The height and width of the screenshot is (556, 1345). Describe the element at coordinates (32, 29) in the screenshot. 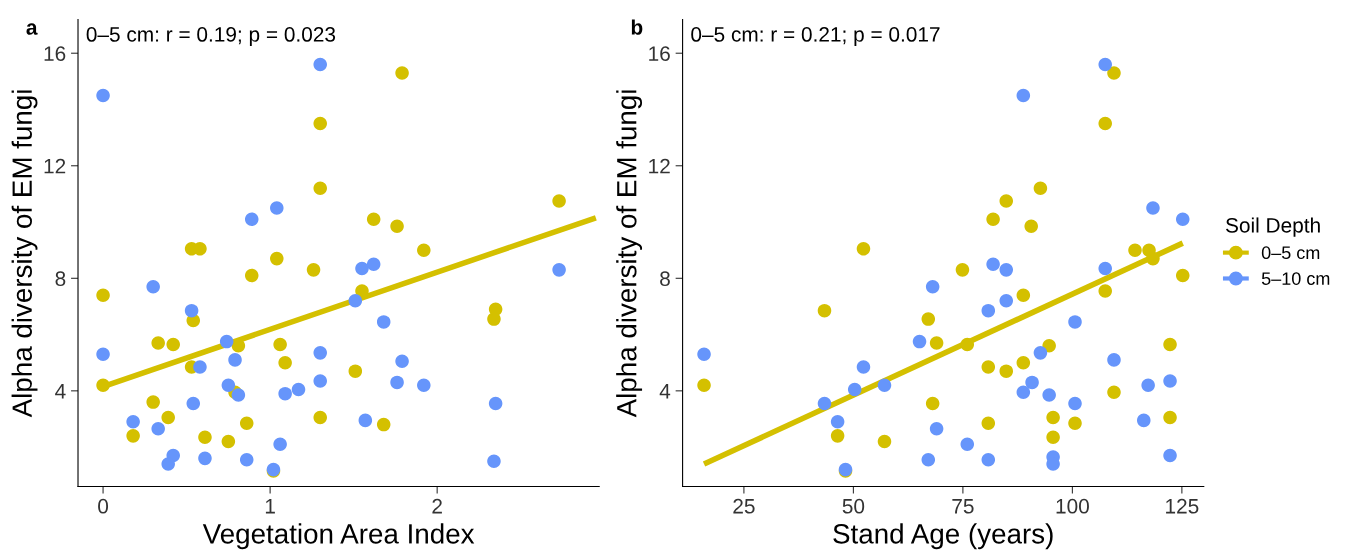

I see `chart-title: a` at that location.